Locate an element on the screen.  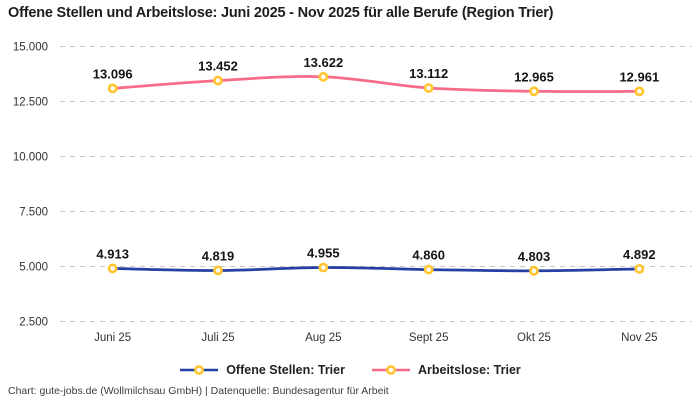
data-point-label: 12.965 is located at coordinates (534, 76).